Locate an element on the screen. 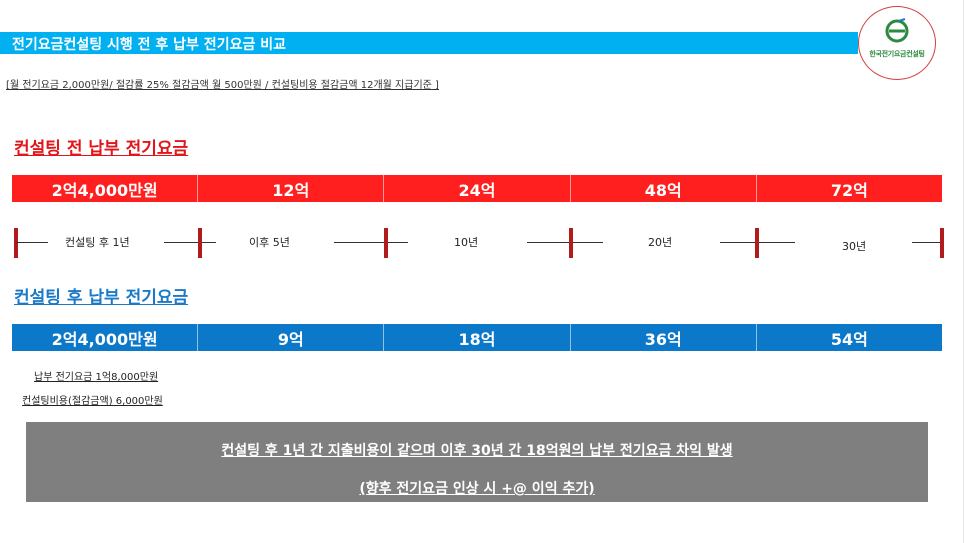 The image size is (966, 543). before-amount-bar: 2억4,000만원 12억 24억 48억 72억 is located at coordinates (477, 188).